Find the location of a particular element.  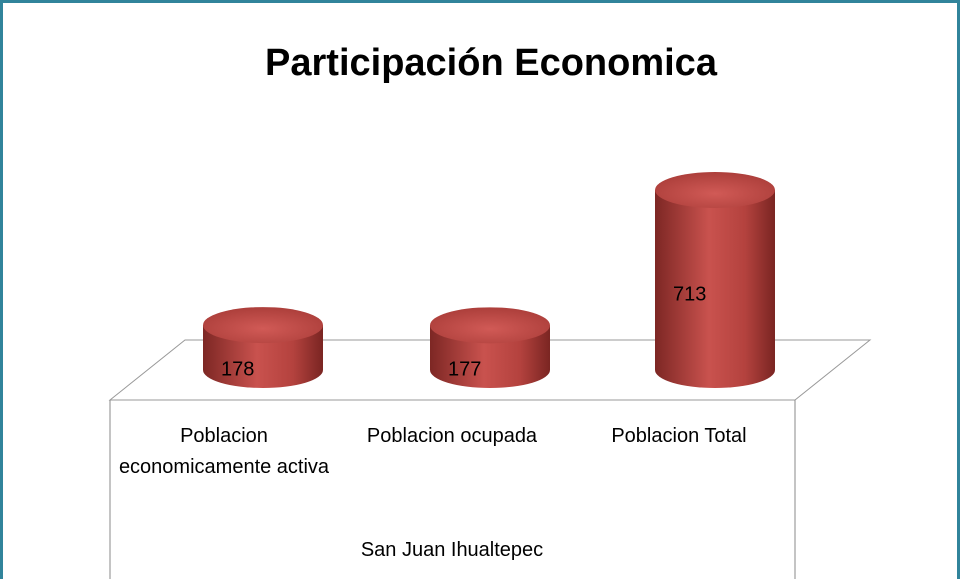

data-label: 178 is located at coordinates (237, 369).